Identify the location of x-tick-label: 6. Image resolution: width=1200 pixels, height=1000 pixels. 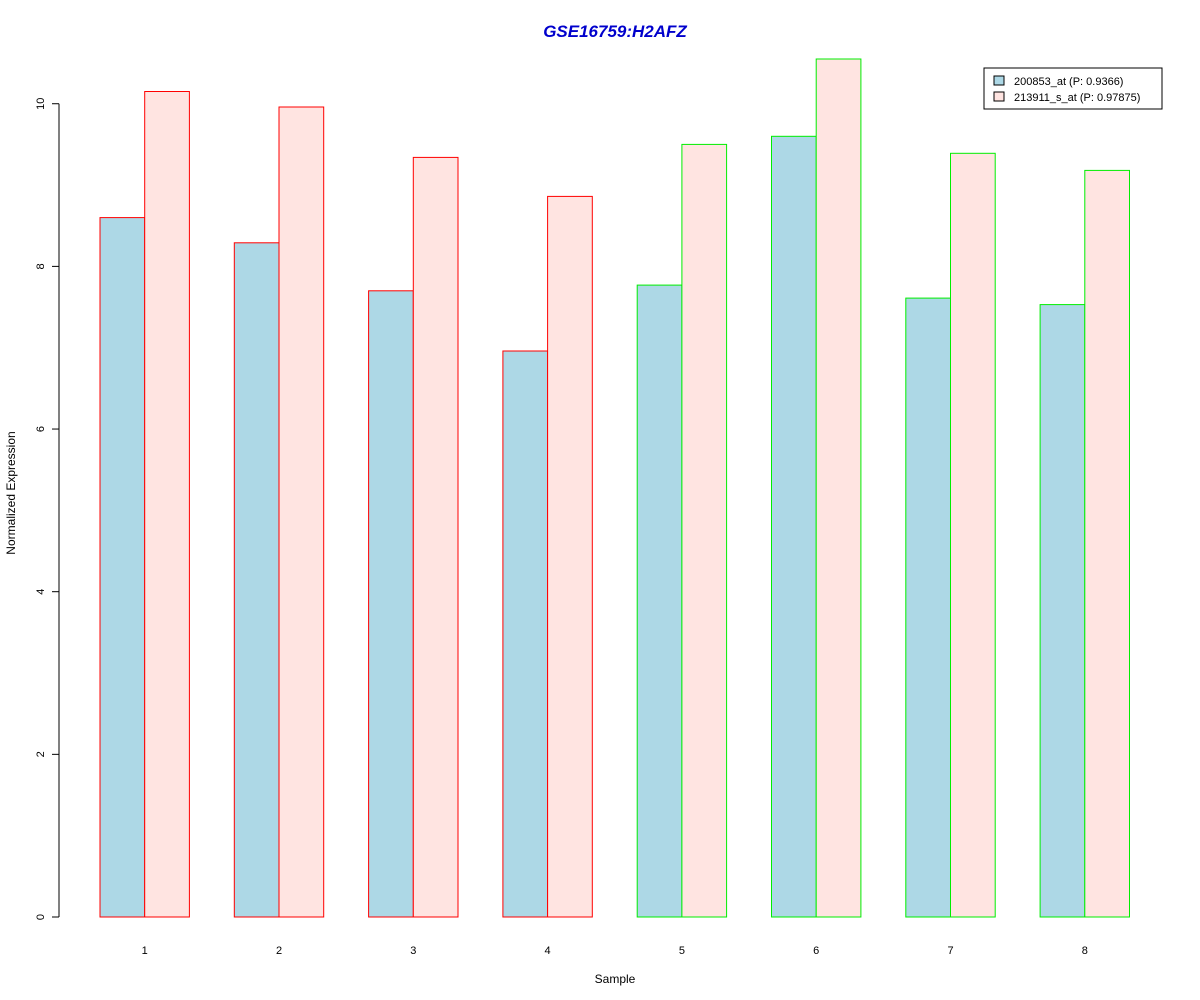
(816, 951).